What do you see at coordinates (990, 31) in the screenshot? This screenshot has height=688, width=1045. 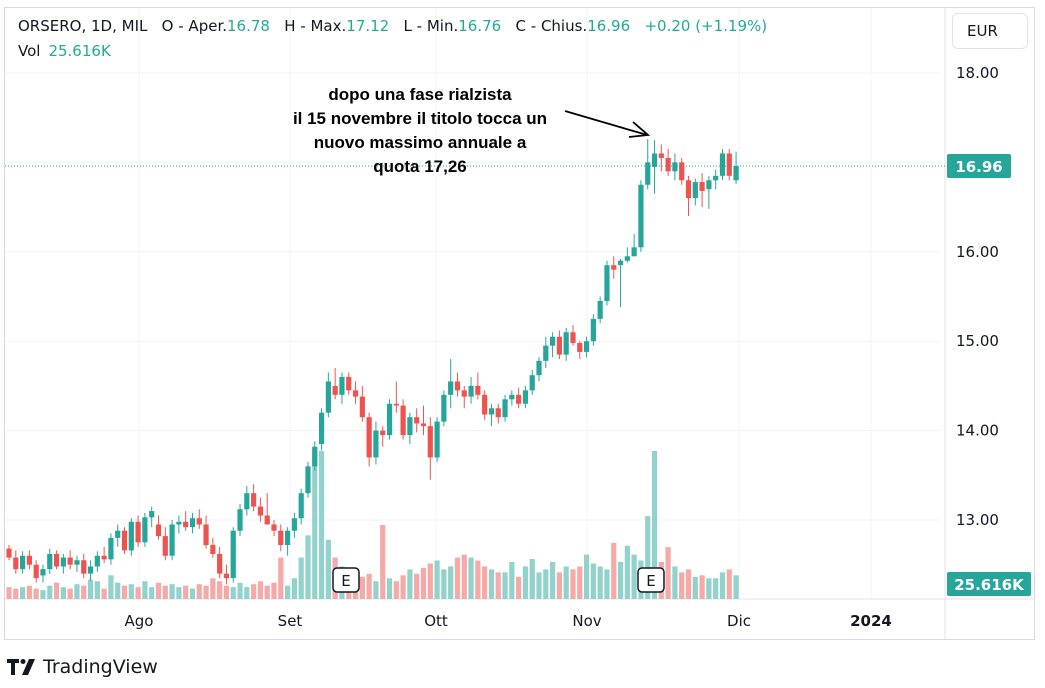 I see `currency-button: EUR` at bounding box center [990, 31].